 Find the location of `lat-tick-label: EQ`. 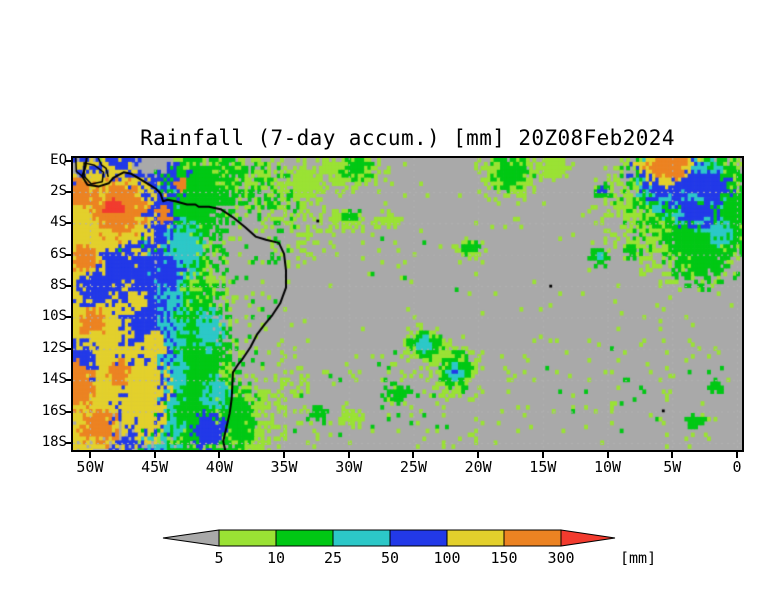

lat-tick-label: EQ is located at coordinates (58, 159).